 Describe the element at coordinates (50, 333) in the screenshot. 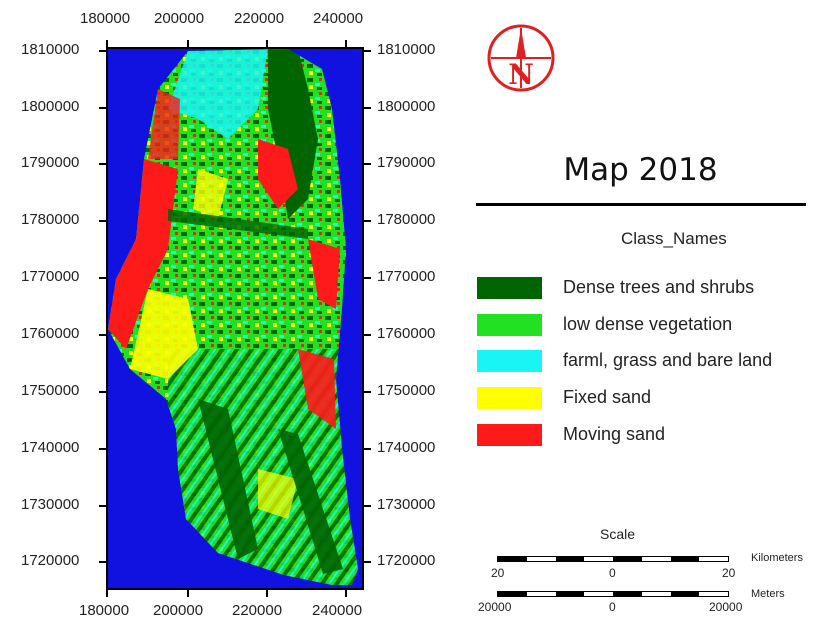

I see `y-tick-left: 1760000` at that location.